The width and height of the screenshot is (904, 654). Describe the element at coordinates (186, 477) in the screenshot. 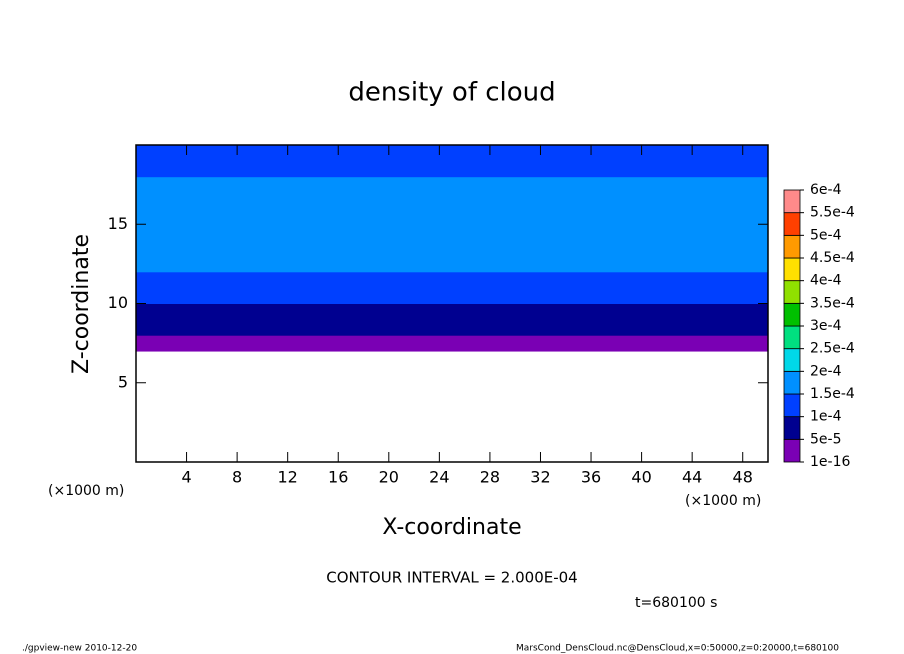

I see `x-tick-label: 4` at that location.